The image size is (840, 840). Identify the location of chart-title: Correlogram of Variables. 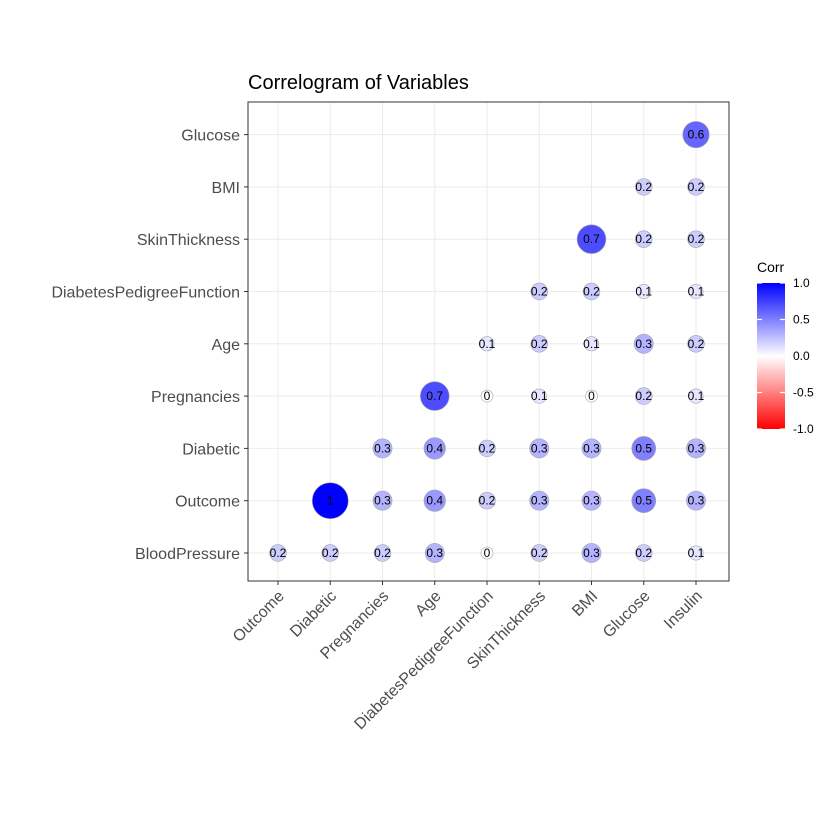
(358, 83).